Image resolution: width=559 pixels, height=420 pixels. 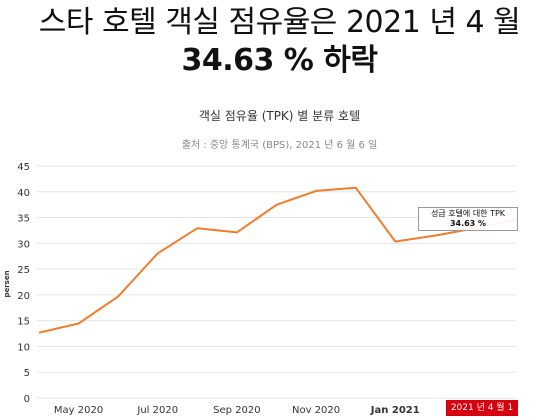 What do you see at coordinates (157, 410) in the screenshot?
I see `x-tick-label: Jul 2020` at bounding box center [157, 410].